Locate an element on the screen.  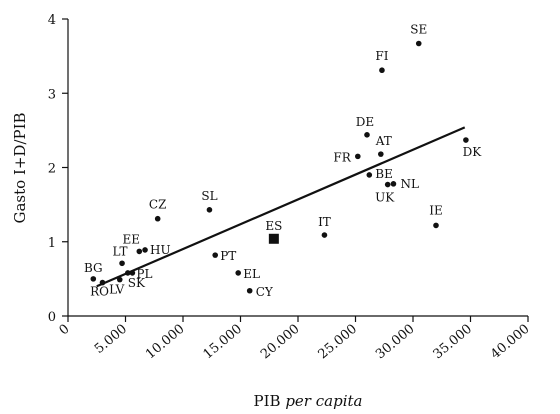
x-tick-label: 15.000 is located at coordinates (223, 342).